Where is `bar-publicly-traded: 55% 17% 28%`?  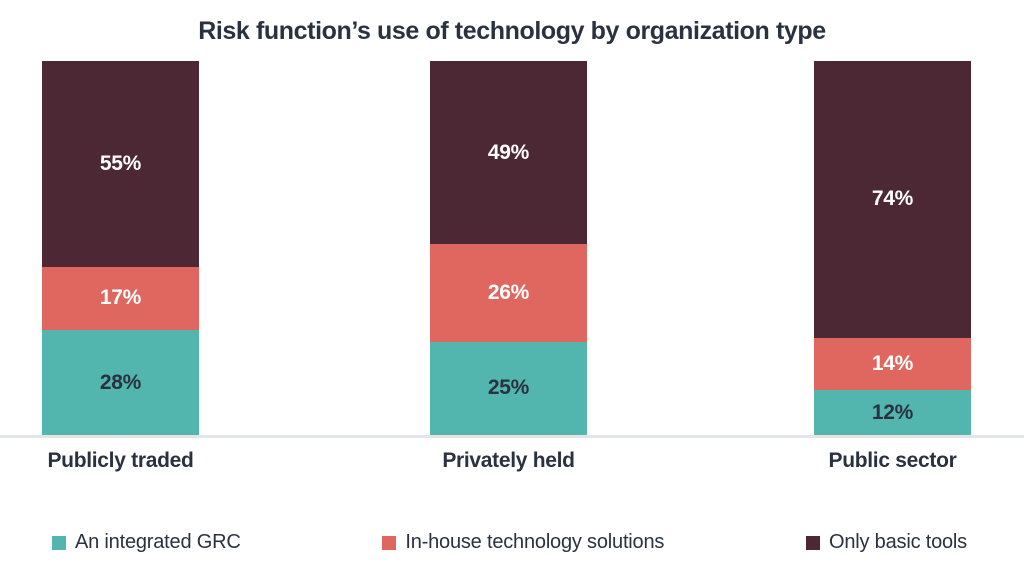 bar-publicly-traded: 55% 17% 28% is located at coordinates (120, 248).